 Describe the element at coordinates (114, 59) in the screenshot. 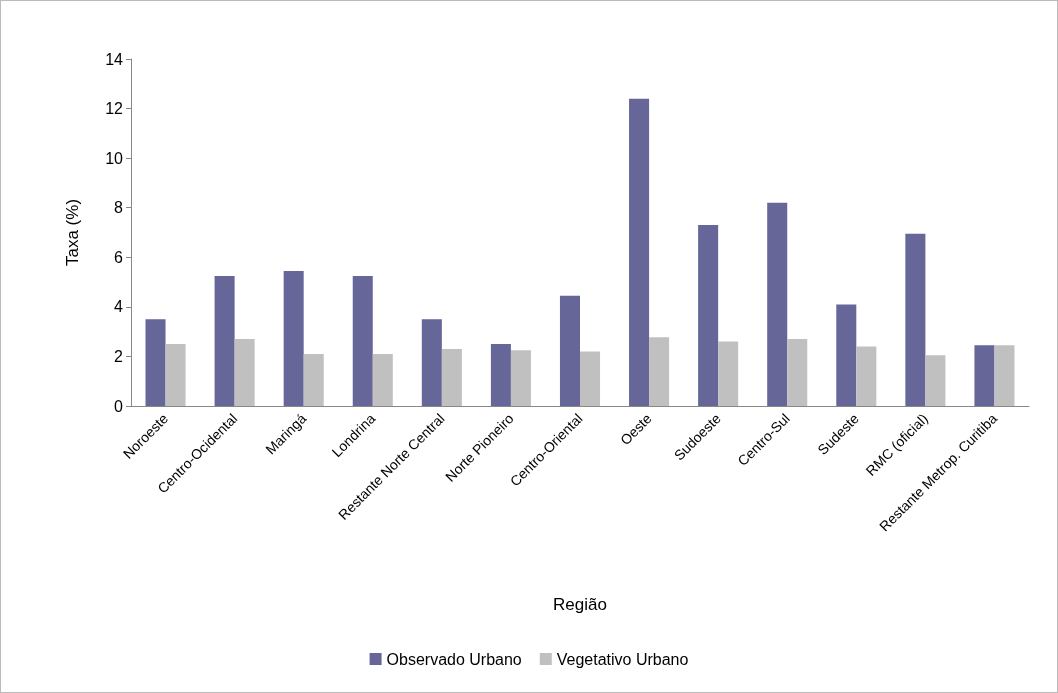

I see `y-tick-label: 14` at that location.